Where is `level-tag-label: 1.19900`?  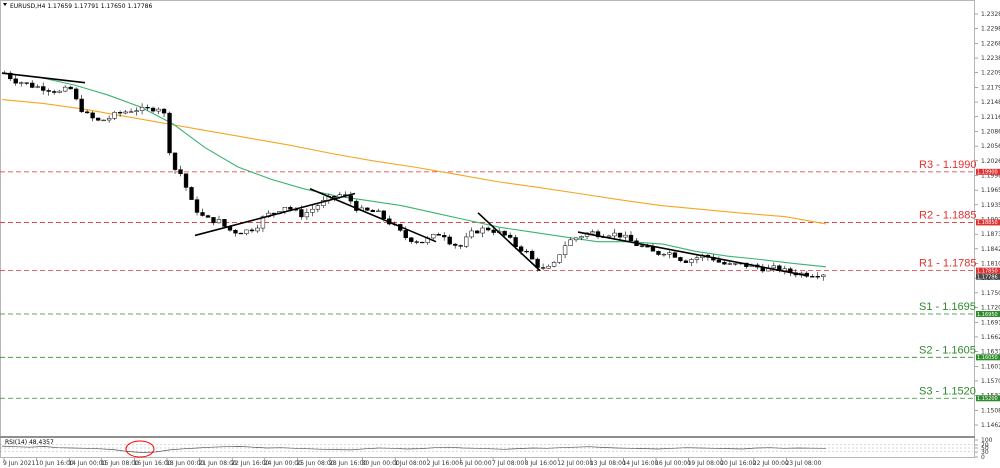 level-tag-label: 1.19900 is located at coordinates (987, 173).